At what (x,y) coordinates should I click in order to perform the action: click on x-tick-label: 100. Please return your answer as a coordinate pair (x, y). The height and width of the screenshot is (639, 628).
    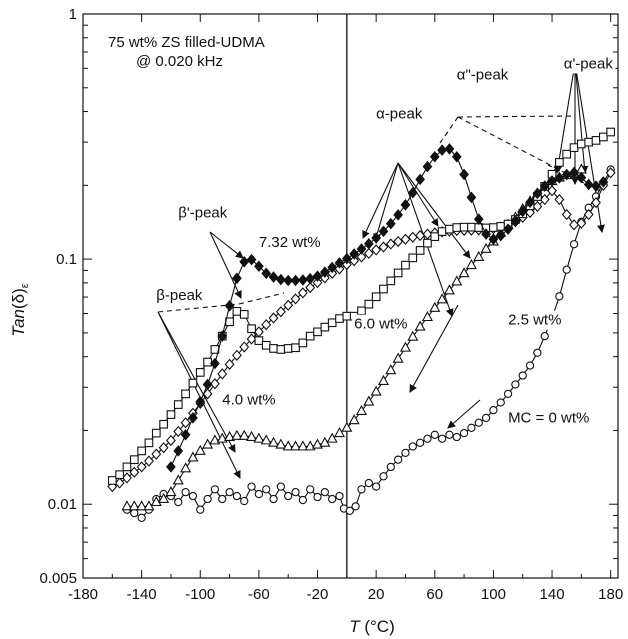
    Looking at the image, I should click on (493, 594).